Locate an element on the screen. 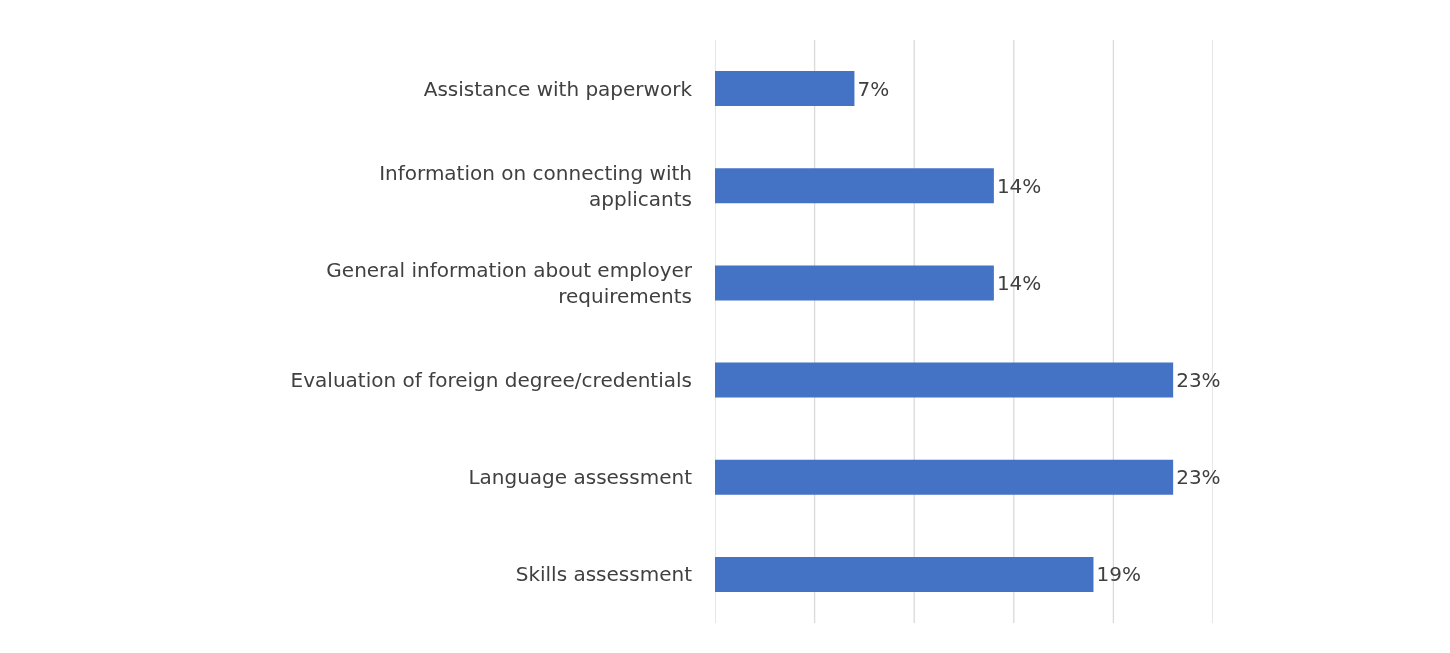 This screenshot has width=1450, height=653. y-tick-label: Skills assessment is located at coordinates (604, 574).